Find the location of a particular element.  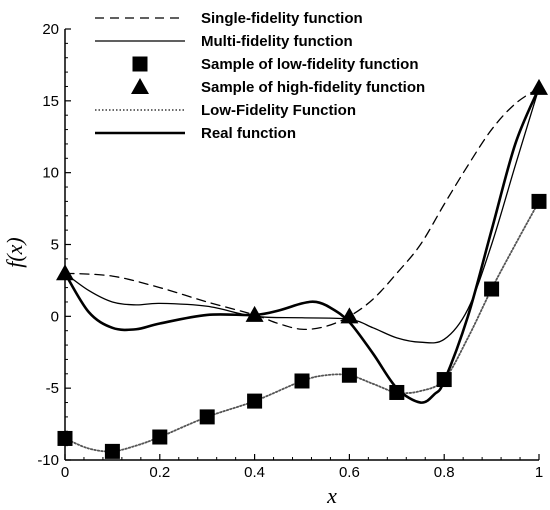

y-tick-label: 20 is located at coordinates (50, 29).